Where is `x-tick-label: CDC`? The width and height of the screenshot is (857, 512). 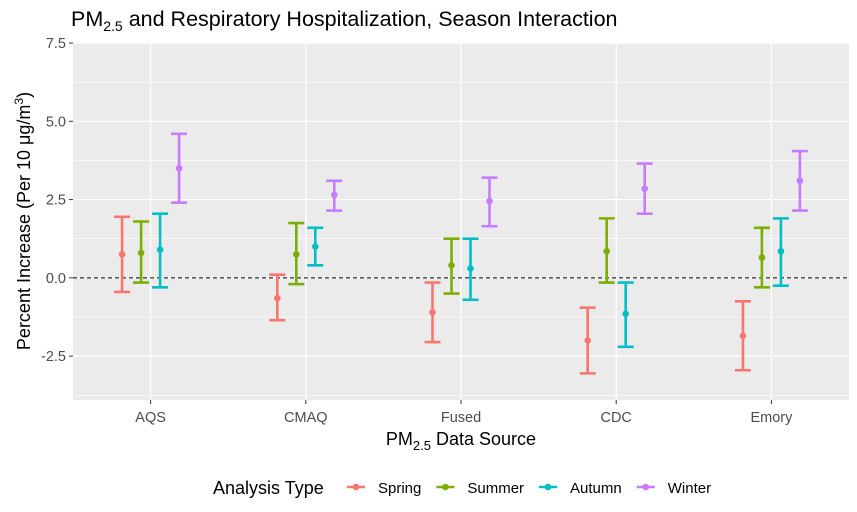 x-tick-label: CDC is located at coordinates (615, 418).